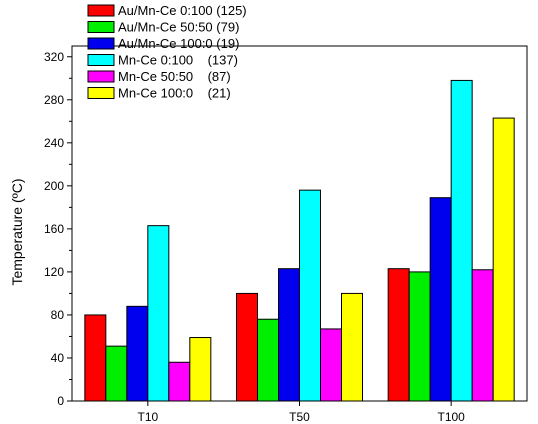 The image size is (538, 424). Describe the element at coordinates (54, 100) in the screenshot. I see `y-tick-label: 280` at that location.